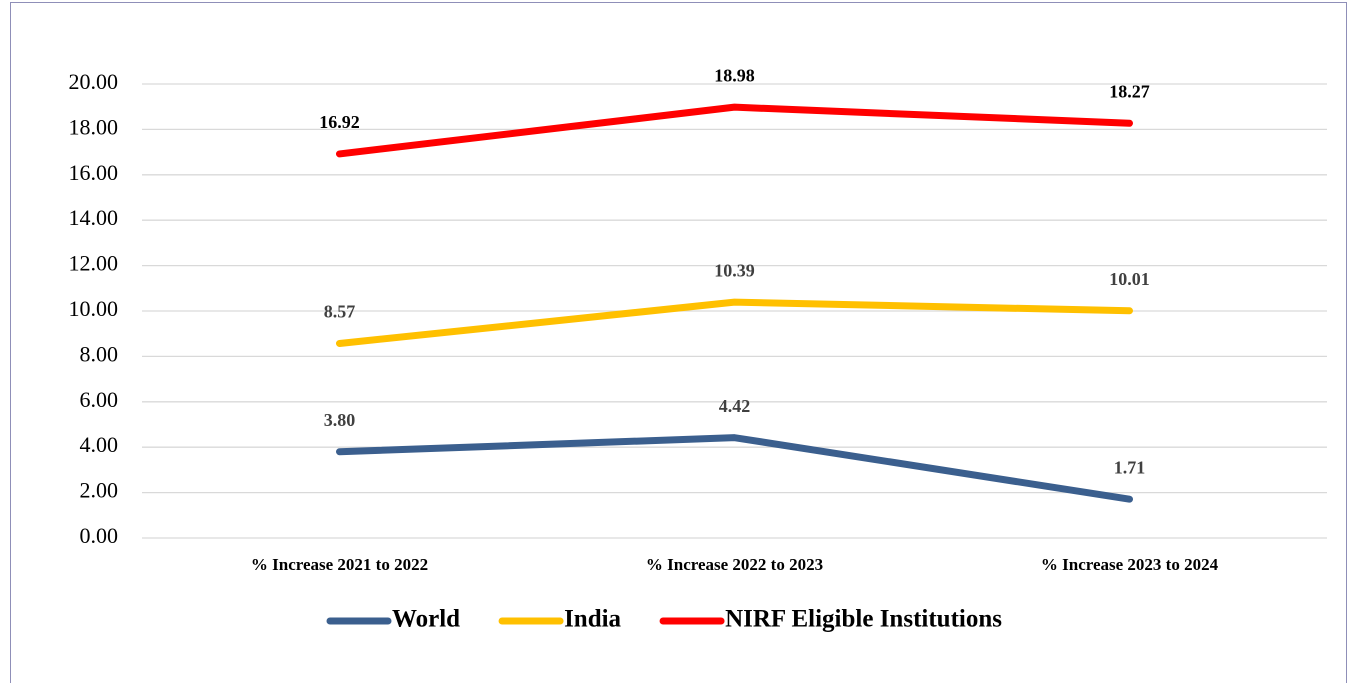  What do you see at coordinates (94, 126) in the screenshot?
I see `y-tick-label: 18.00` at bounding box center [94, 126].